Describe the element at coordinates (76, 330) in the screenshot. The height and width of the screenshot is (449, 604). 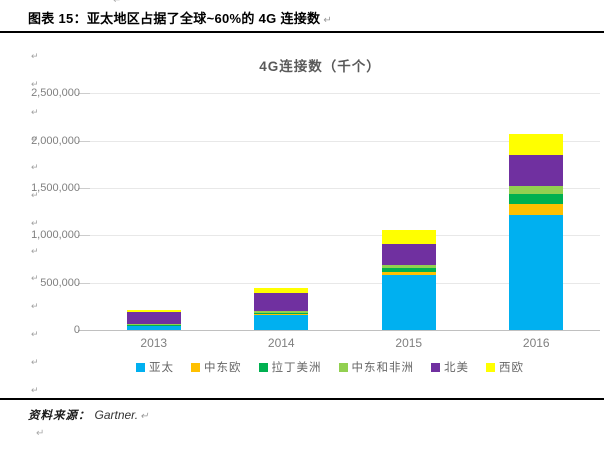
I see `y-axis-tick-label: 0` at that location.